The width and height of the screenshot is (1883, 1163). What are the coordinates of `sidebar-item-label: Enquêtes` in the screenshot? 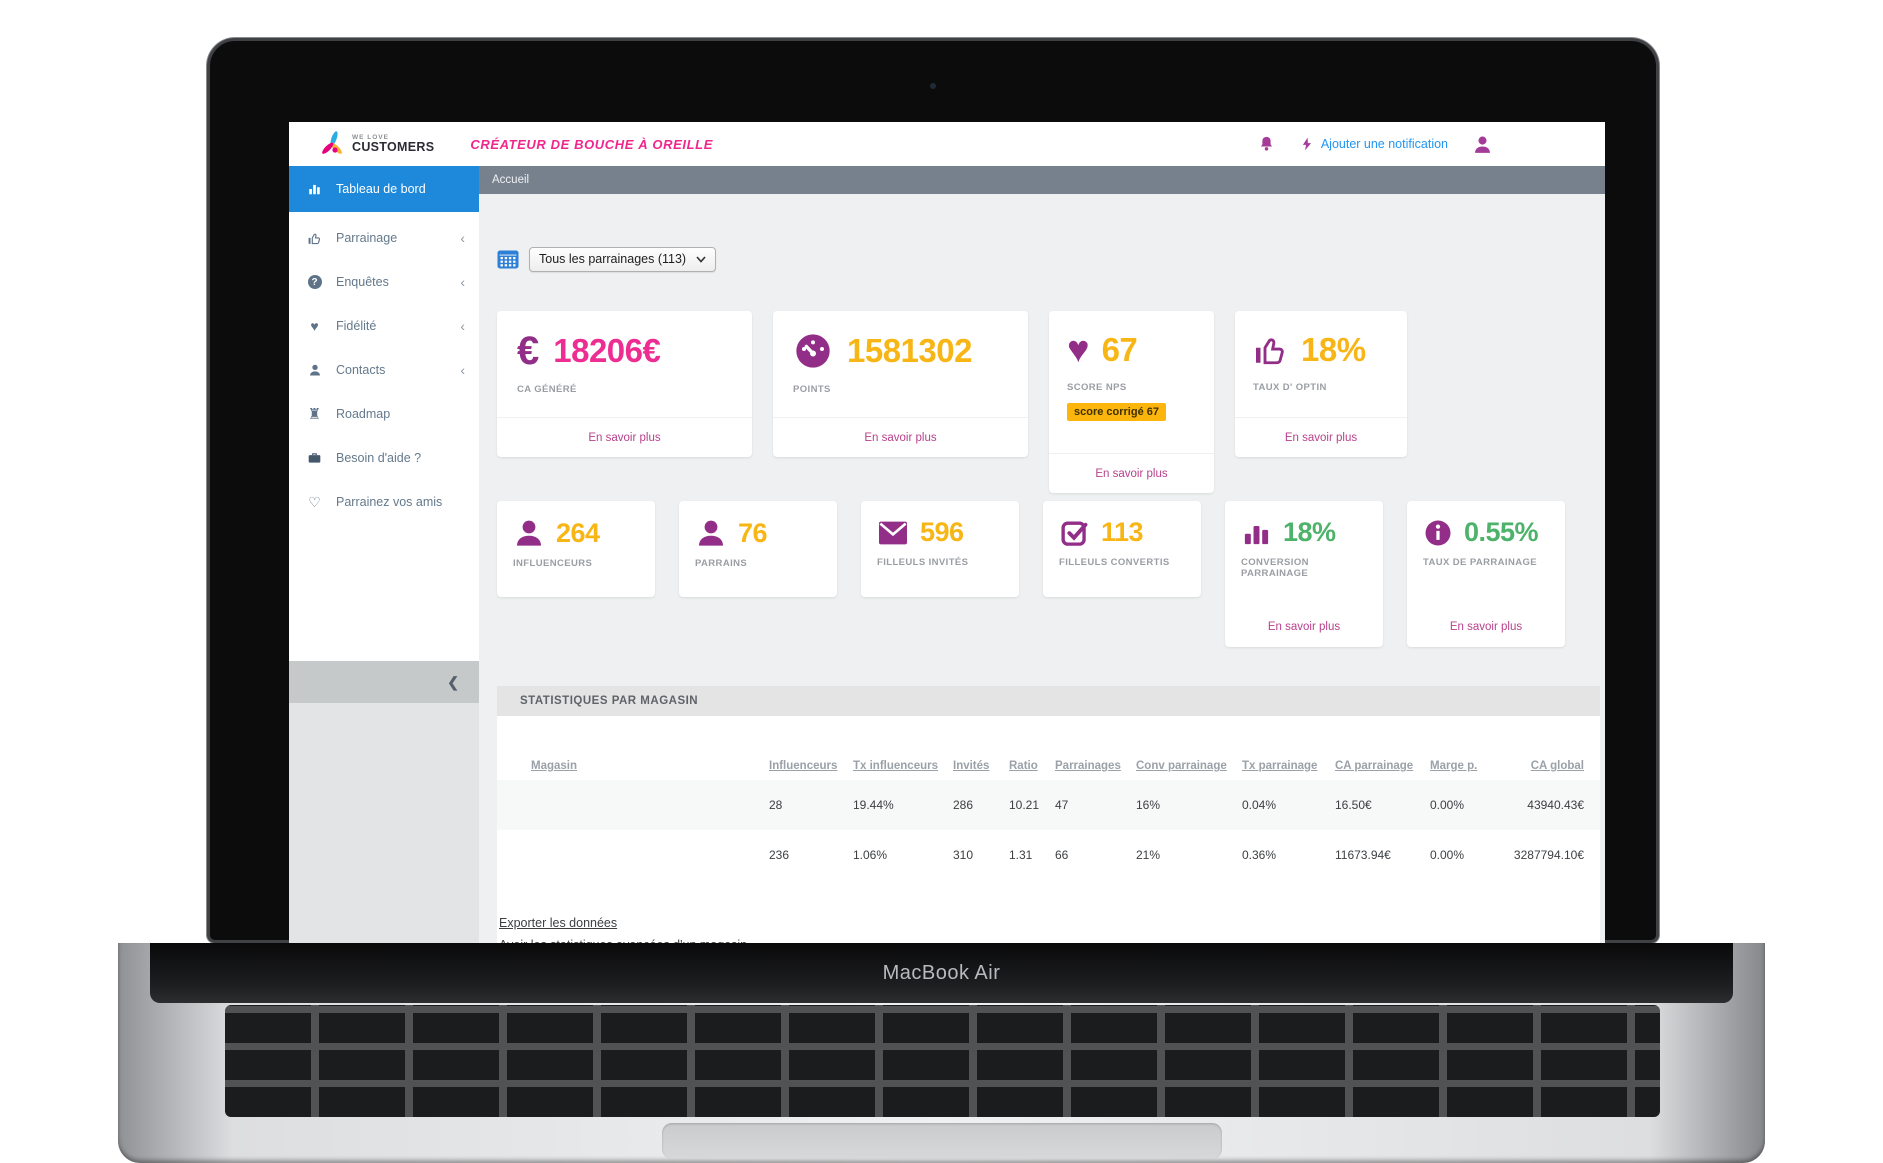 It's located at (362, 282).